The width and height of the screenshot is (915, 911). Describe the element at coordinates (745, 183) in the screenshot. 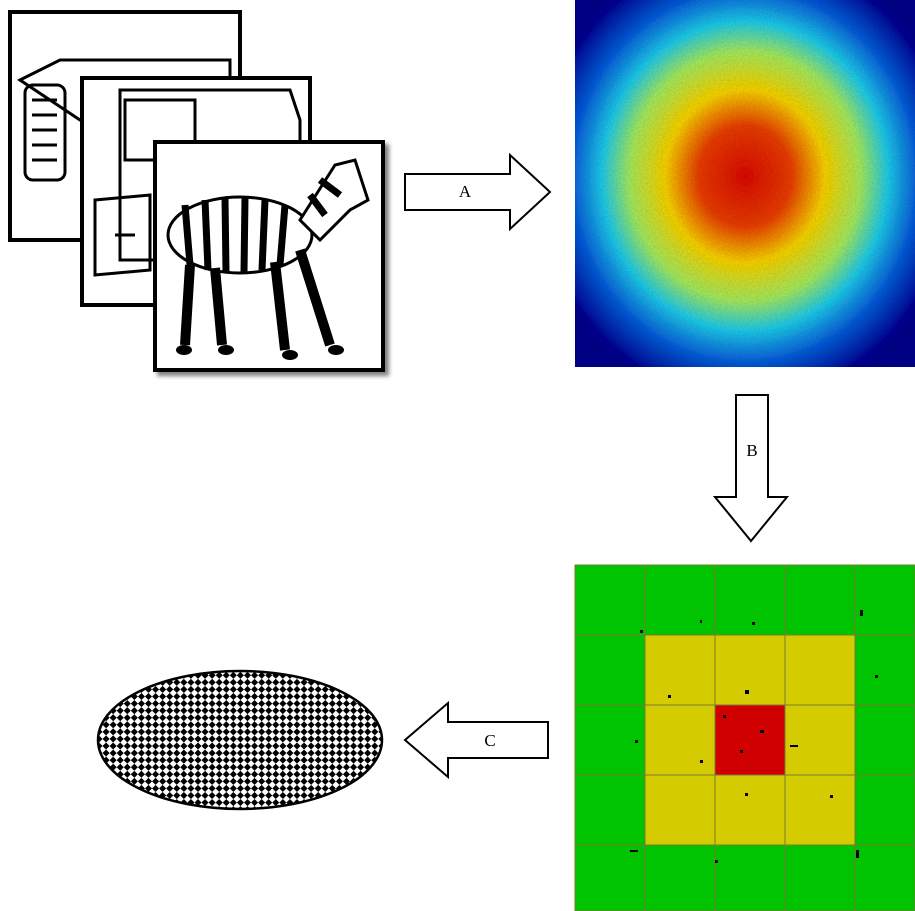

I see `heatmap` at that location.